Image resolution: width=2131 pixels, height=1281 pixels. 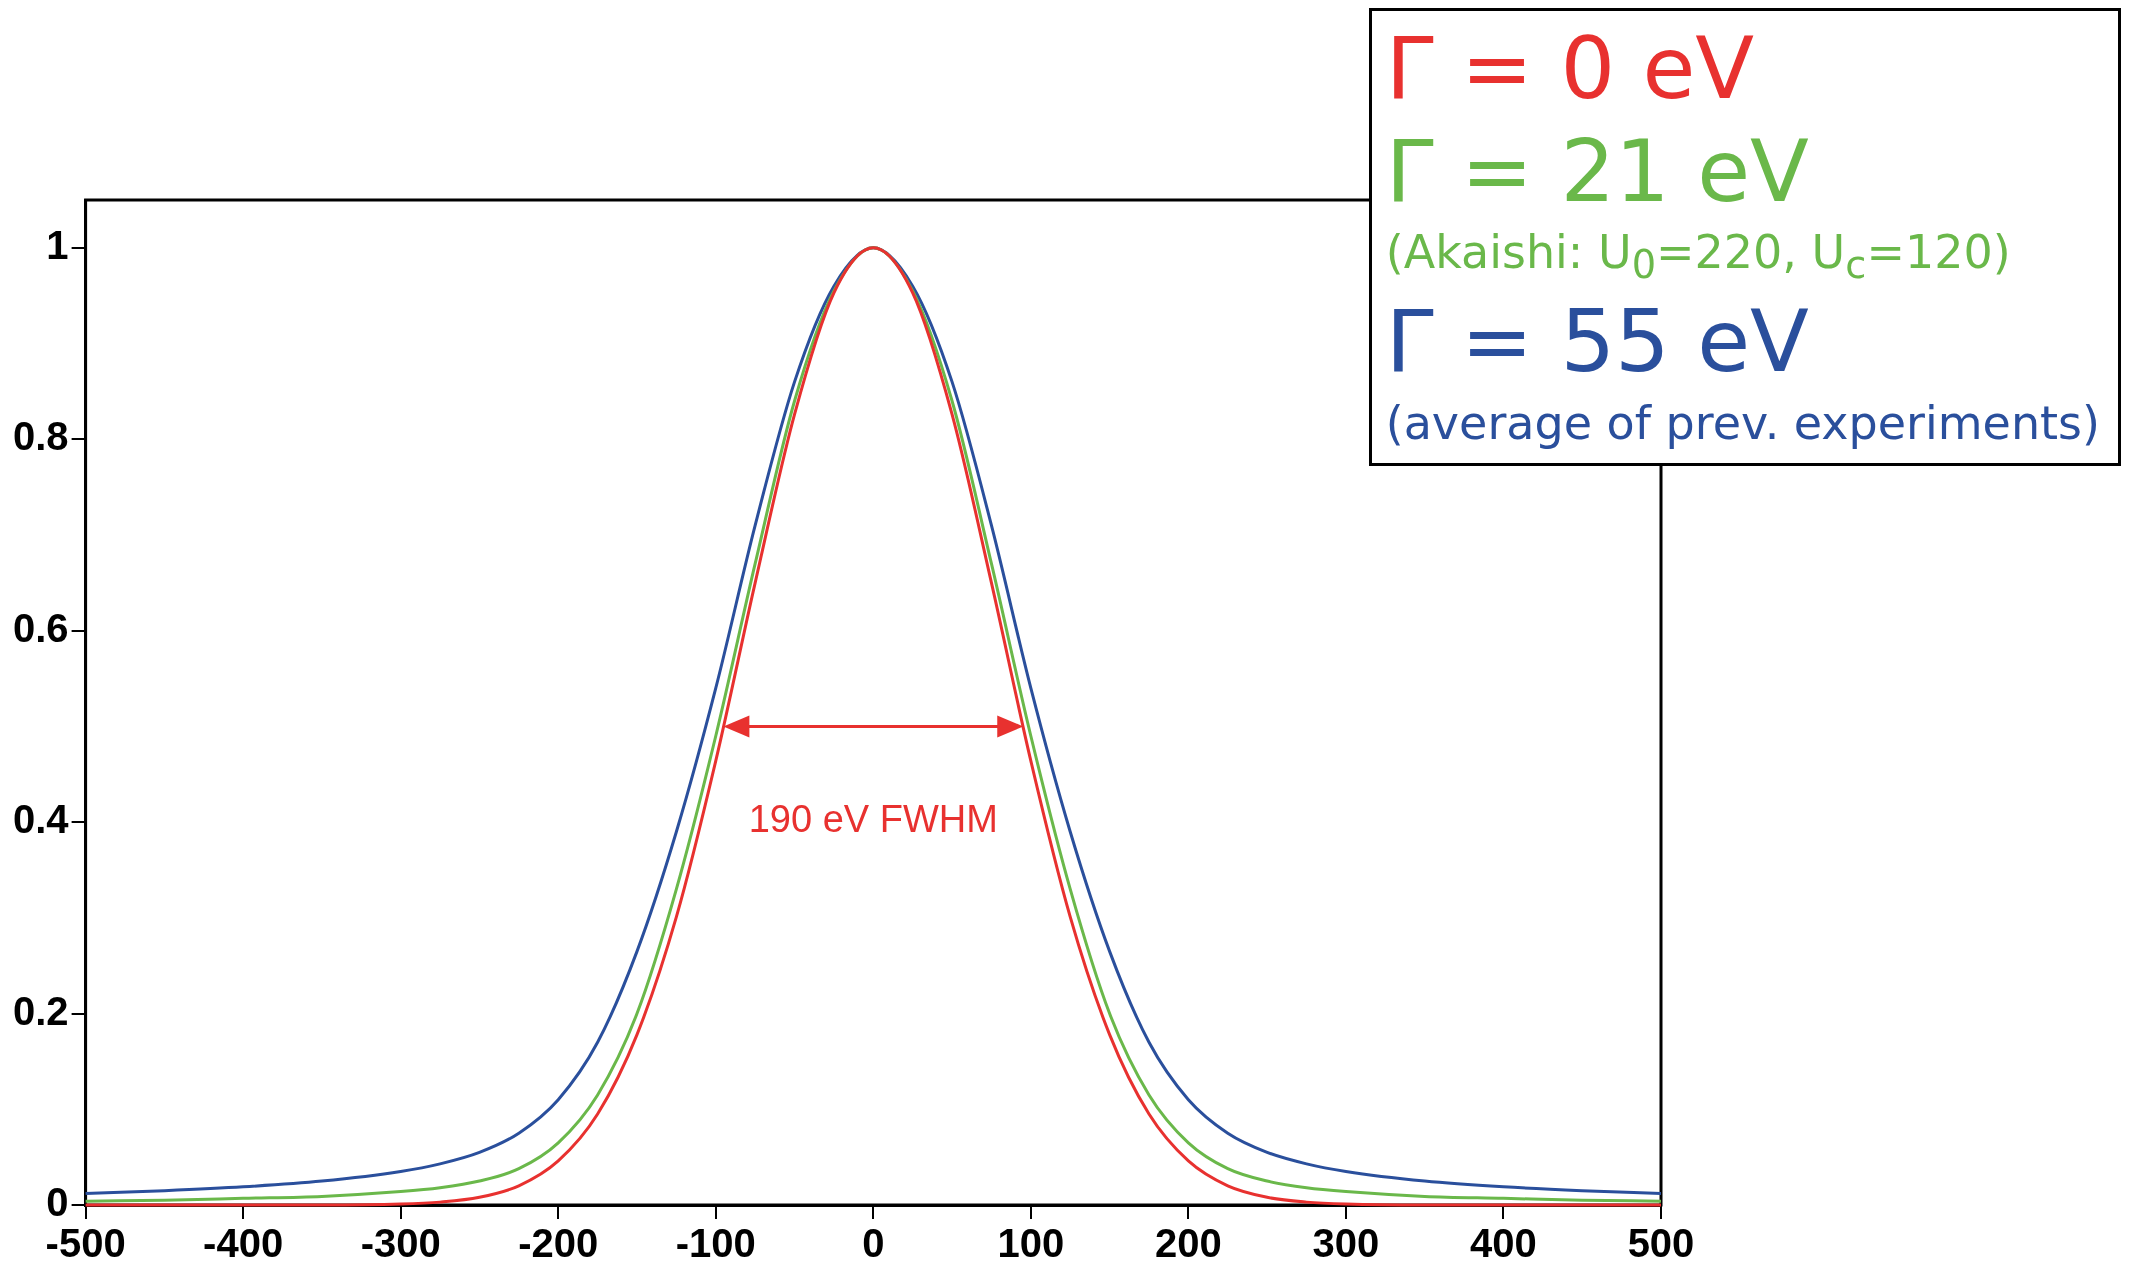 I want to click on text: Γ = 21 eV, so click(x=1597, y=172).